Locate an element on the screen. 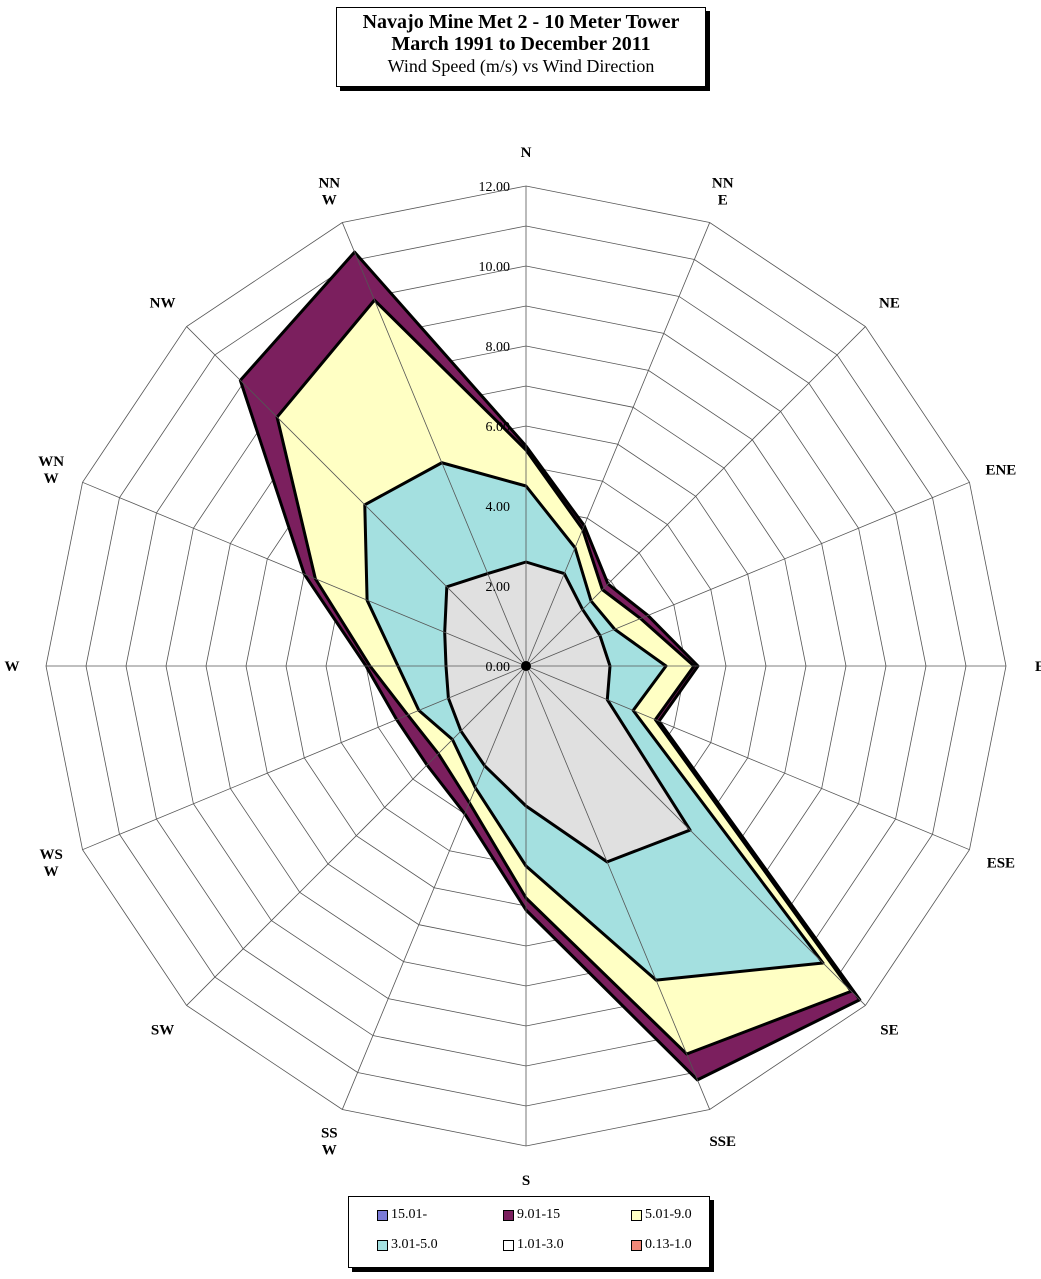 Image resolution: width=1041 pixels, height=1279 pixels. direction-label: ENE is located at coordinates (1000, 470).